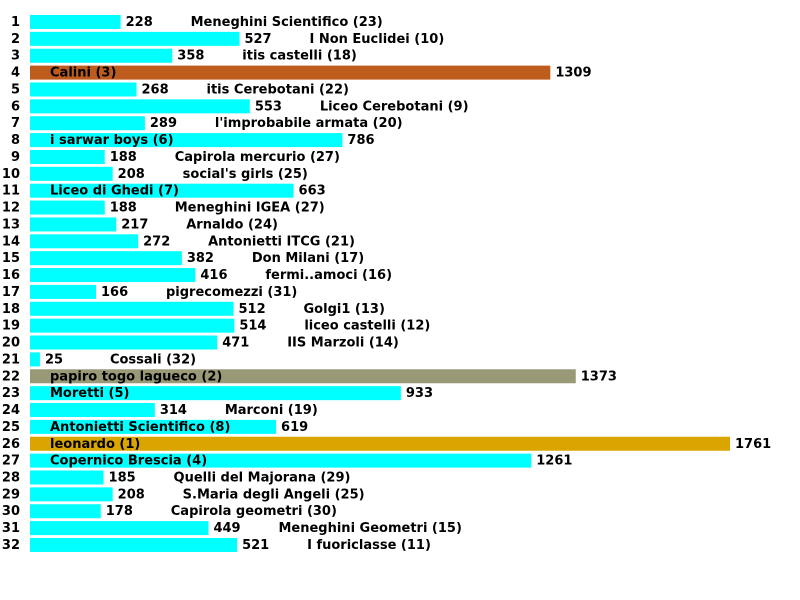 This screenshot has width=800, height=600. I want to click on bar-value-label: 527, so click(257, 39).